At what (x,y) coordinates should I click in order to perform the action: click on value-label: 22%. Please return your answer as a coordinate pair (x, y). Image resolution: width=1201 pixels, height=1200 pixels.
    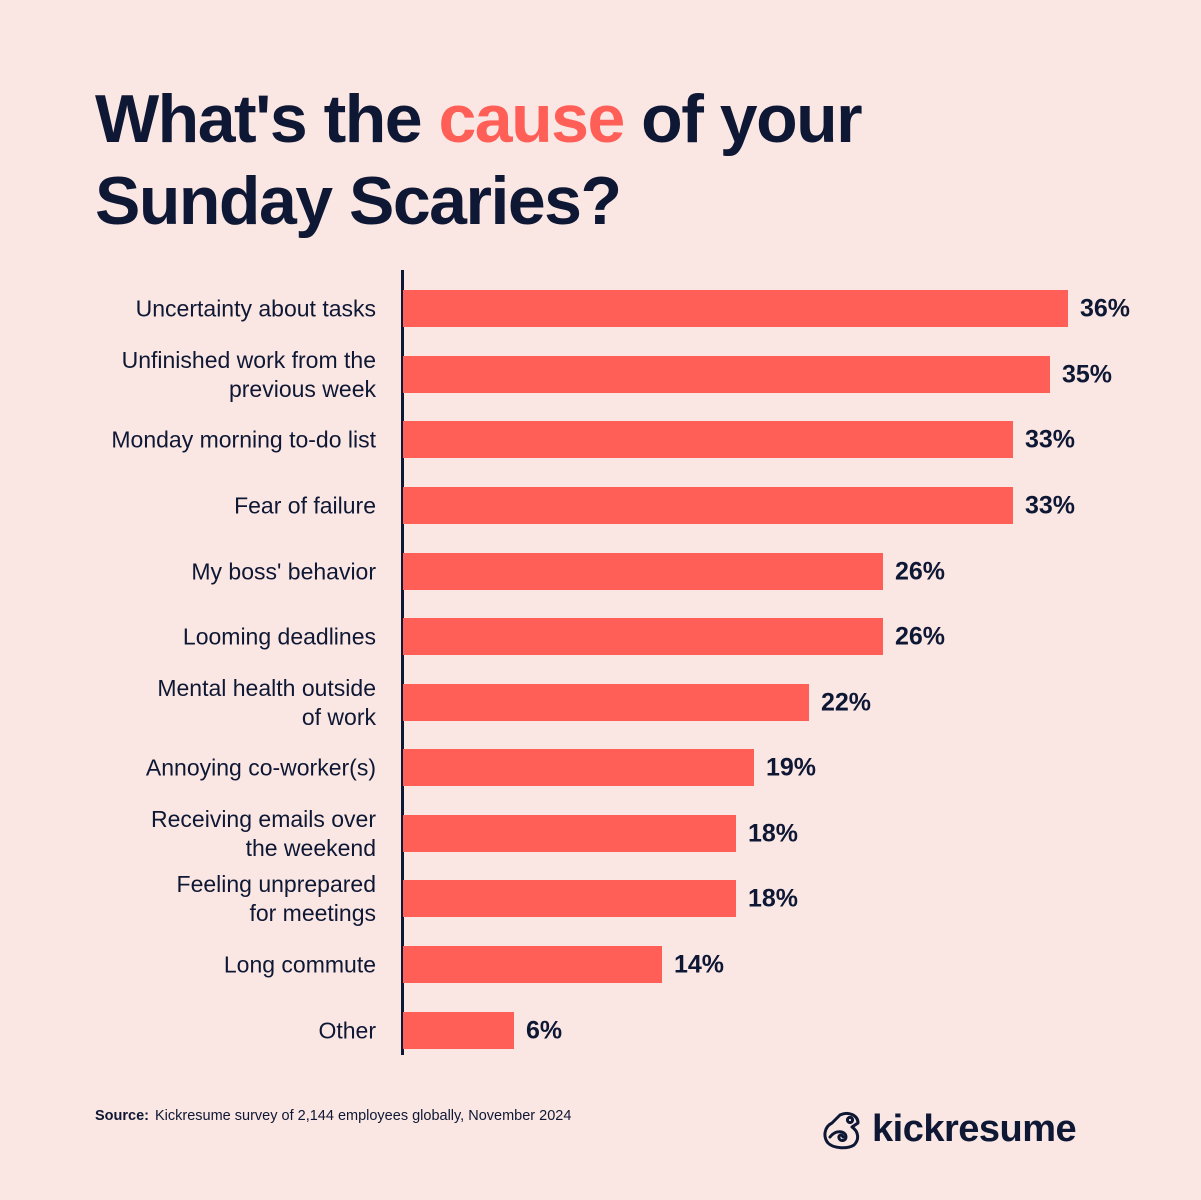
    Looking at the image, I should click on (846, 702).